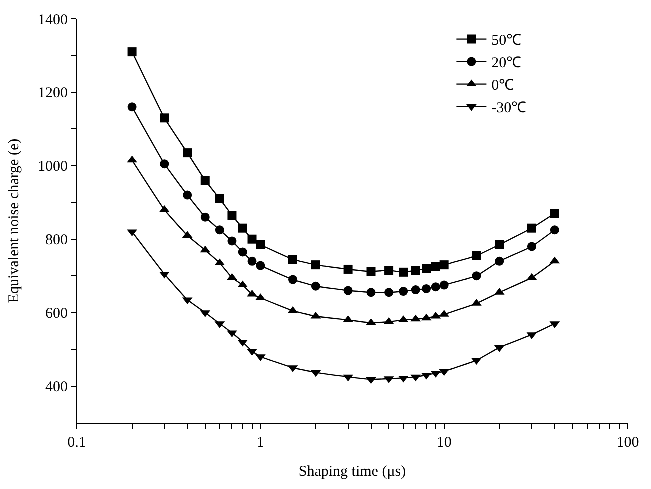 This screenshot has width=651, height=489. Describe the element at coordinates (503, 86) in the screenshot. I see `legend-label: 0℃` at that location.